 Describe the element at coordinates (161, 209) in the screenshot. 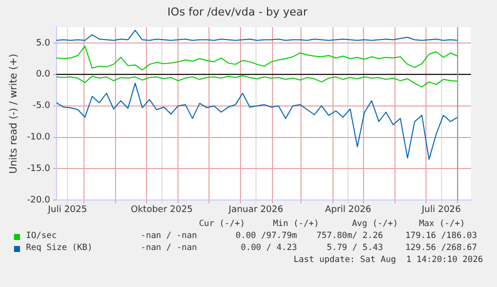

I see `x-tick-label: Oktober 2025` at that location.